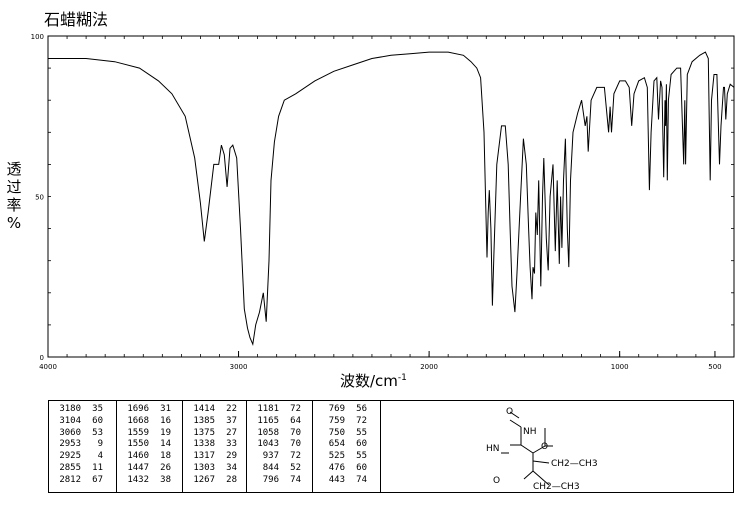  I want to click on peak-wavenumber: 1447, so click(138, 467).